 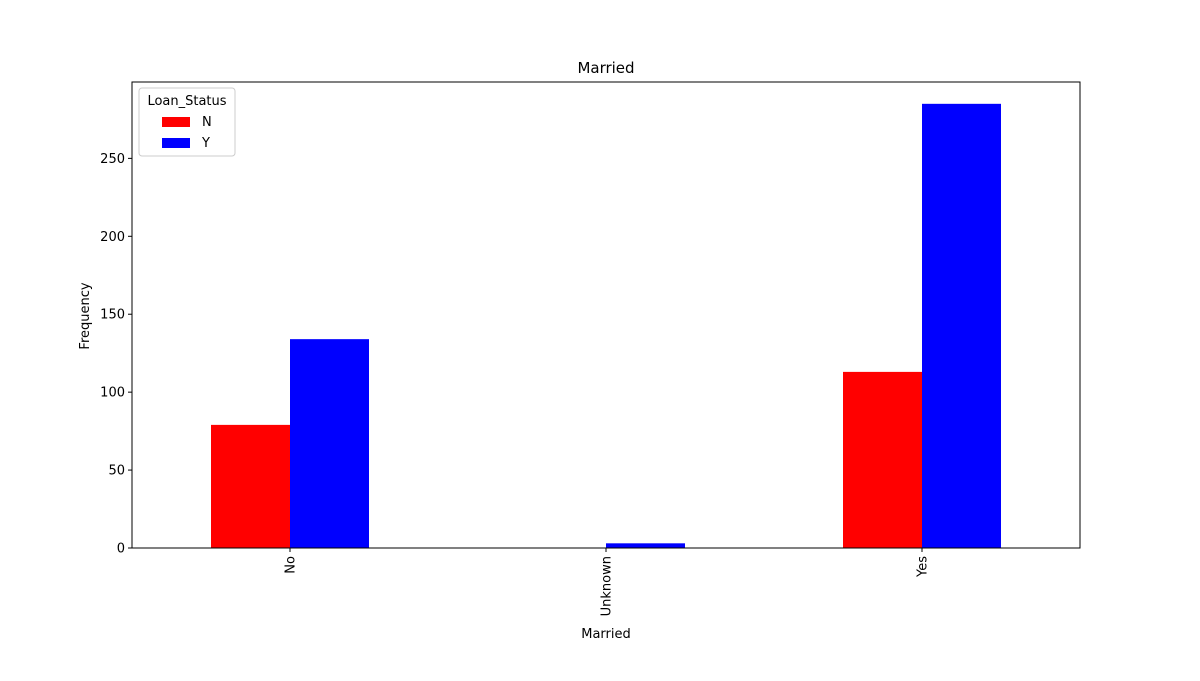 I want to click on bar-unknown-y, so click(x=645, y=545).